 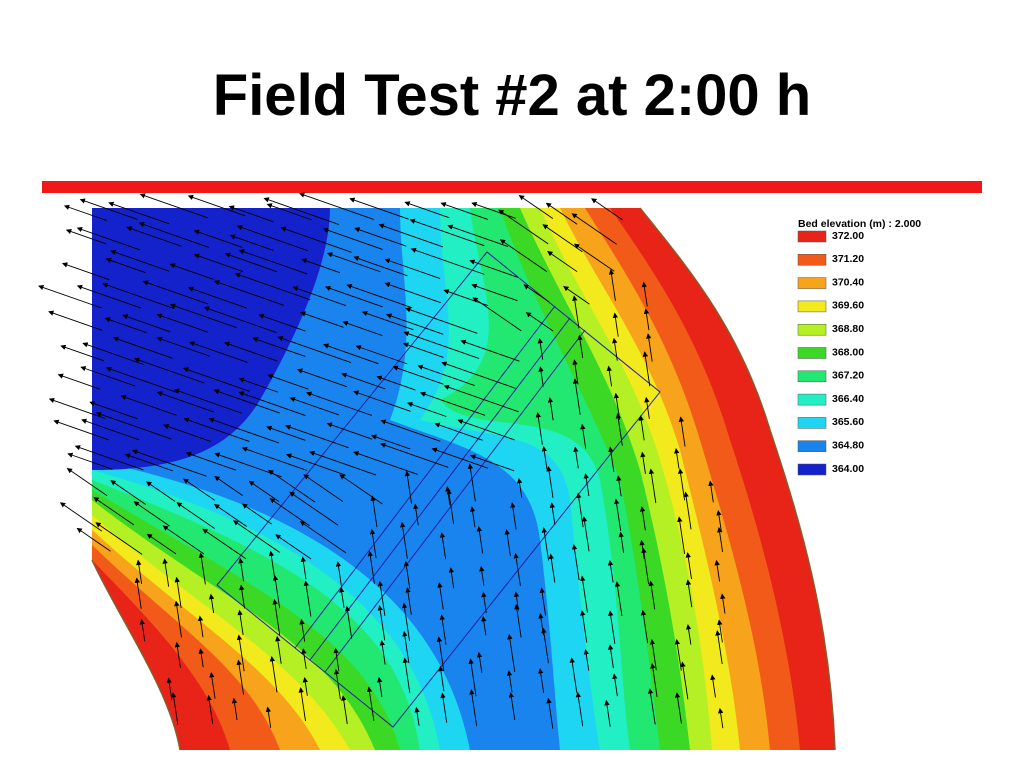 What do you see at coordinates (848, 236) in the screenshot?
I see `legend-label: 372.00` at bounding box center [848, 236].